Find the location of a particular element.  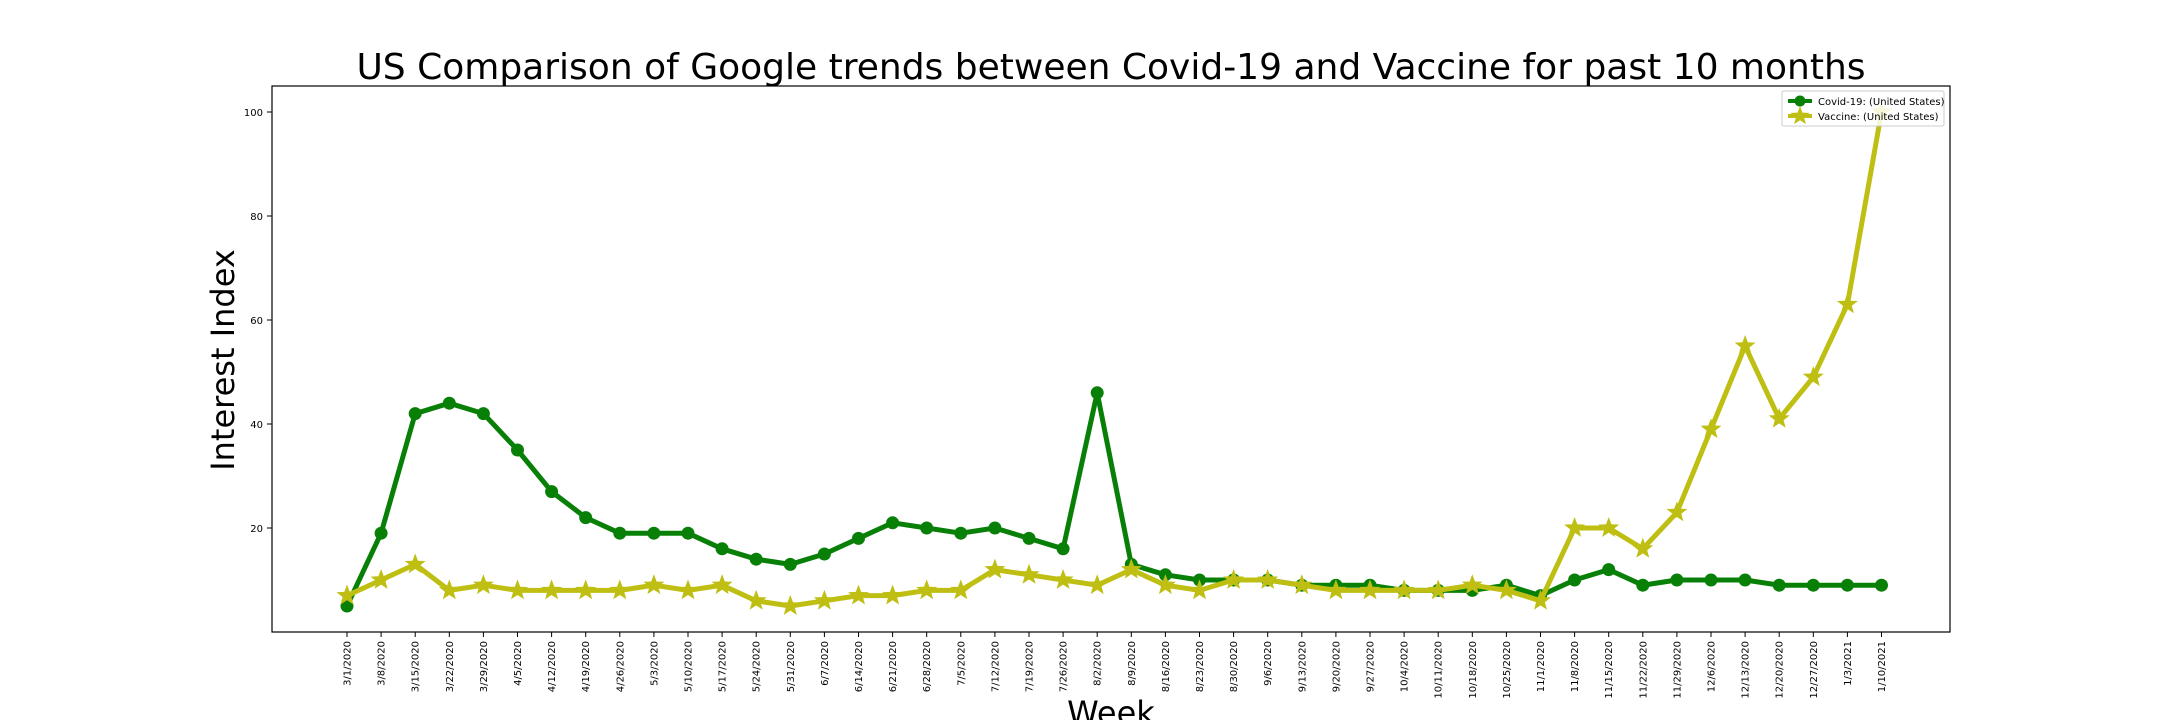

y-axis: 20 40 60 80 100 is located at coordinates (258, 321).